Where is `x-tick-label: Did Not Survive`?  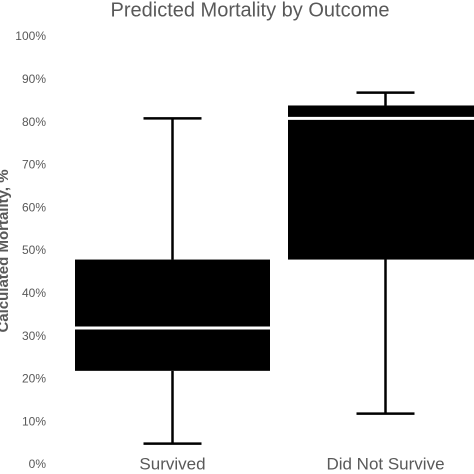 x-tick-label: Did Not Survive is located at coordinates (385, 463).